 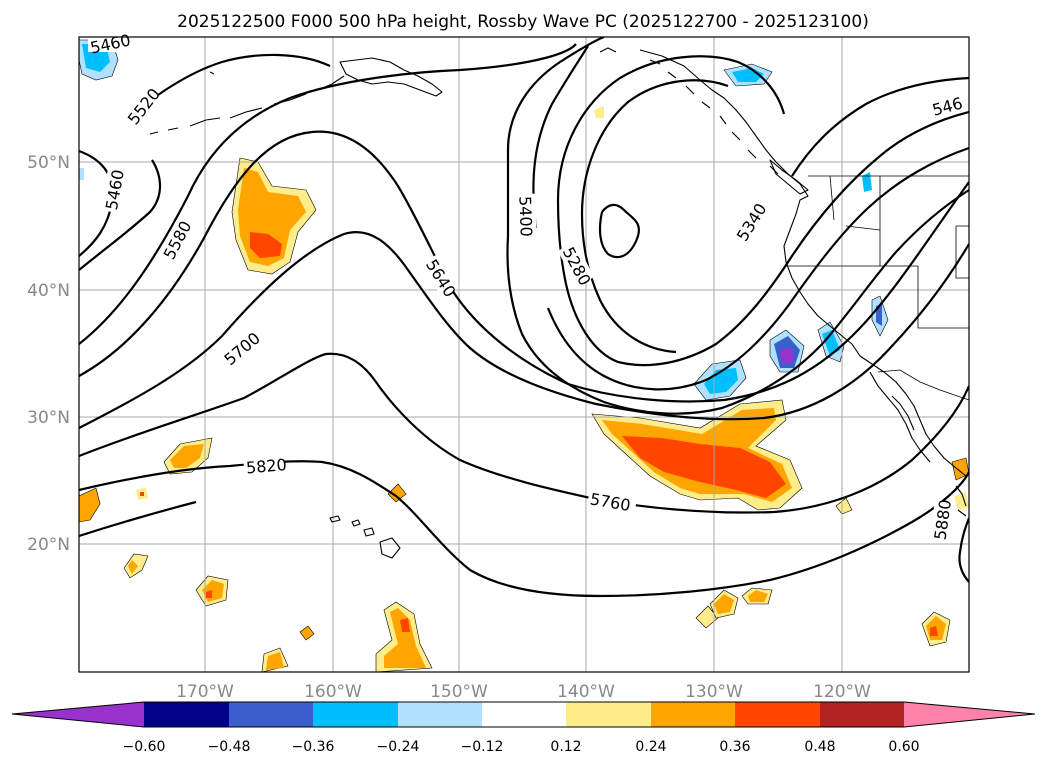 I want to click on contour-5880-edge, so click(x=524, y=541).